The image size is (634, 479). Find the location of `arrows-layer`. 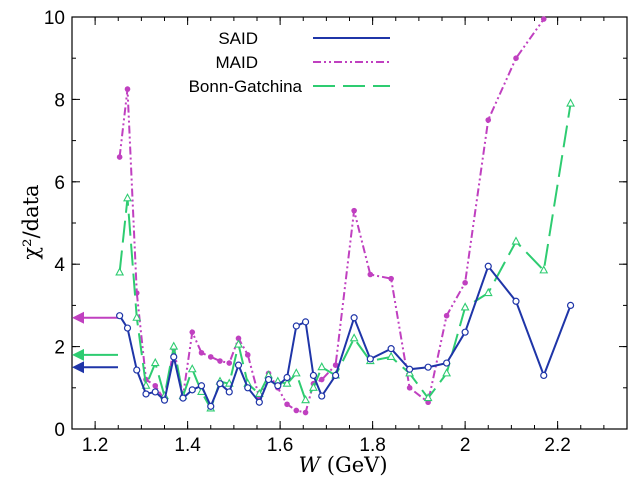

arrows-layer is located at coordinates (95, 342).